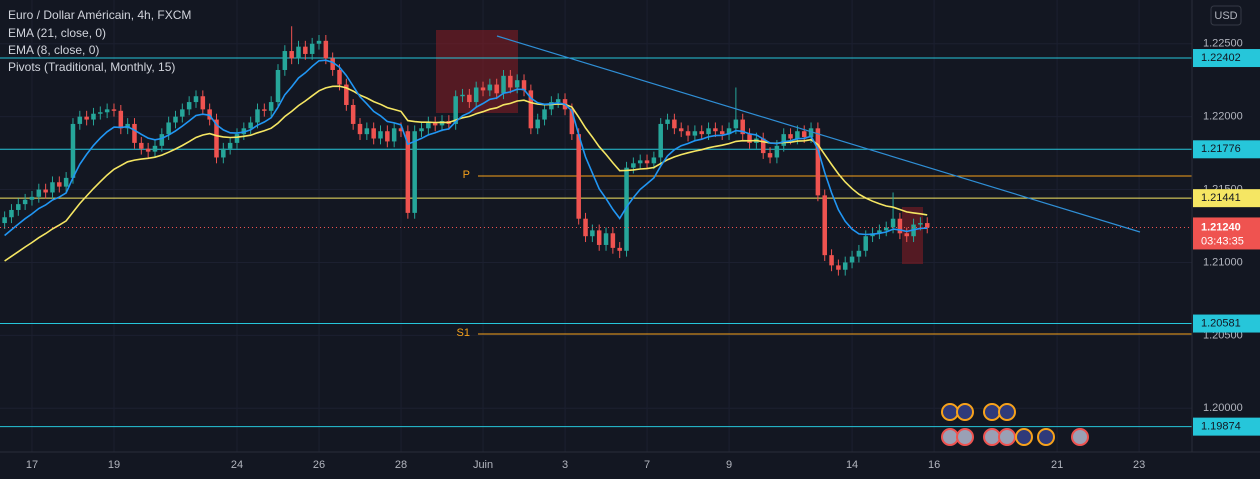  What do you see at coordinates (1223, 44) in the screenshot?
I see `y-tick-label: 1.22500` at bounding box center [1223, 44].